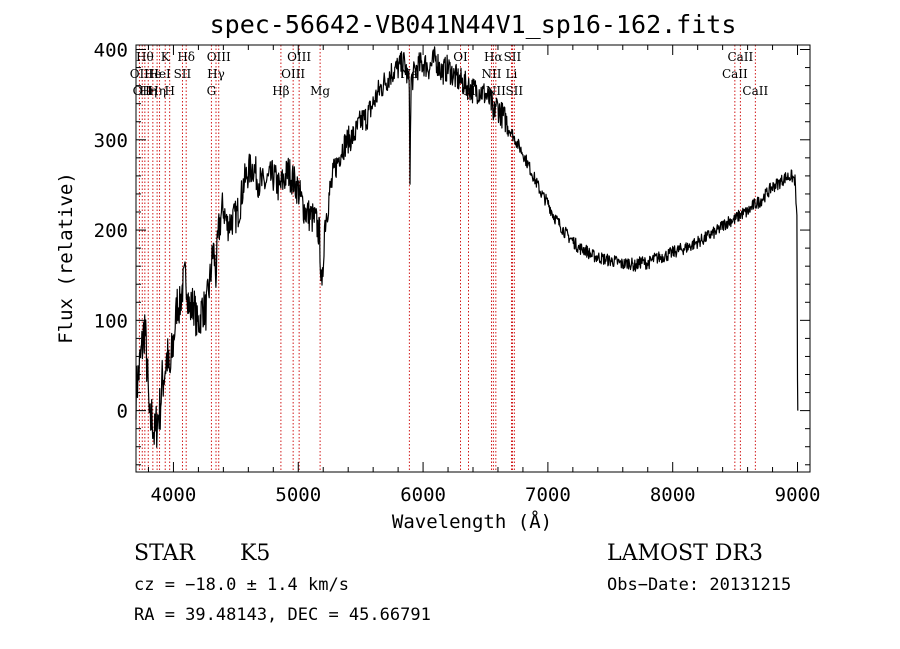 Image resolution: width=900 pixels, height=649 pixels. I want to click on y-tick-label-1: 100, so click(111, 321).